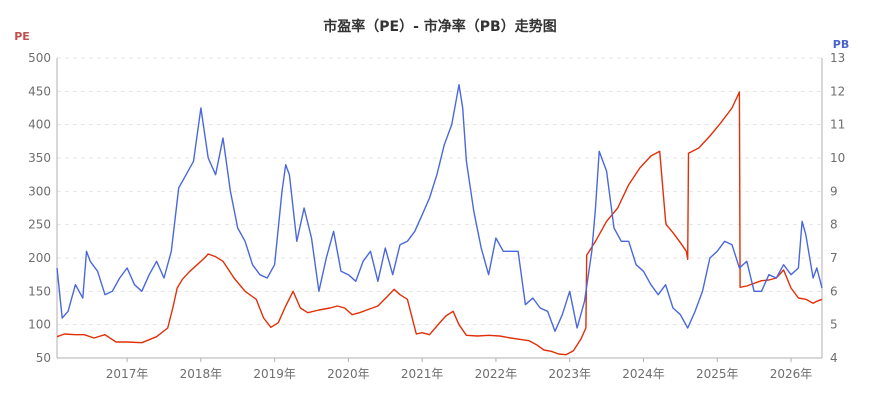  I want to click on y-right-tick-label: 6, so click(834, 291).